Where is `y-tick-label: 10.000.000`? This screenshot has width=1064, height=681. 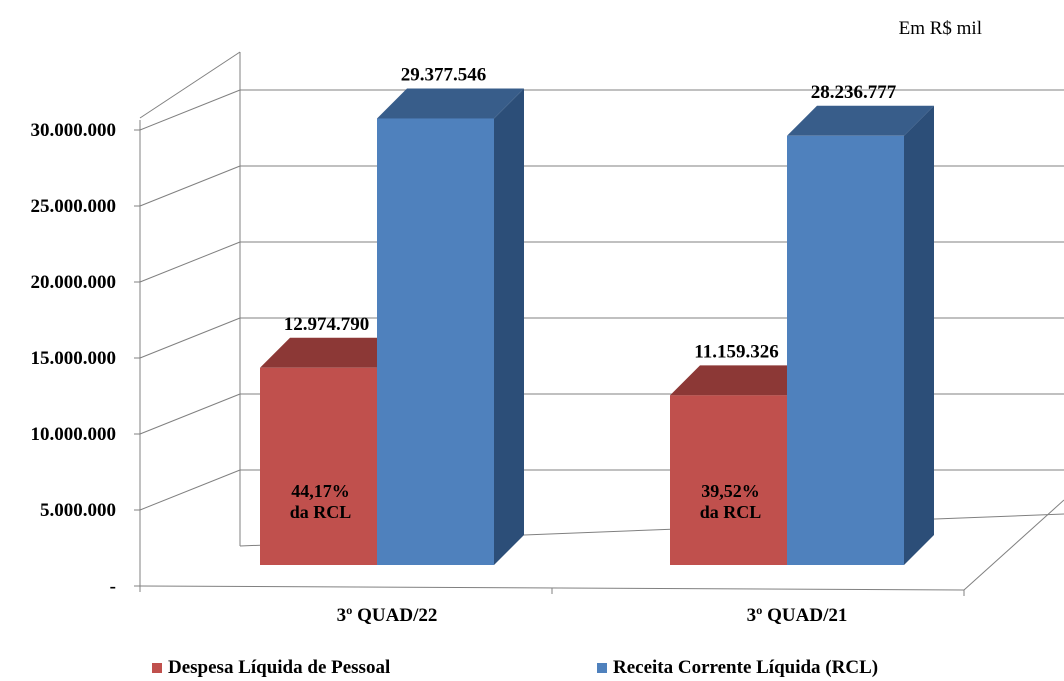
y-tick-label: 10.000.000 is located at coordinates (74, 434).